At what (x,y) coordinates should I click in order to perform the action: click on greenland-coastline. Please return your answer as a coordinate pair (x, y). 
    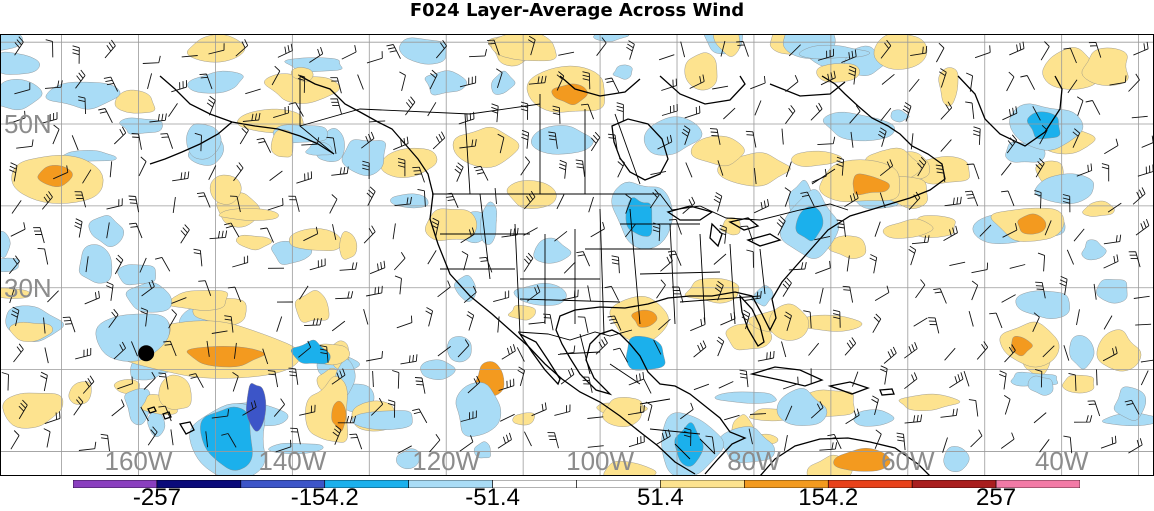
    Looking at the image, I should click on (1010, 111).